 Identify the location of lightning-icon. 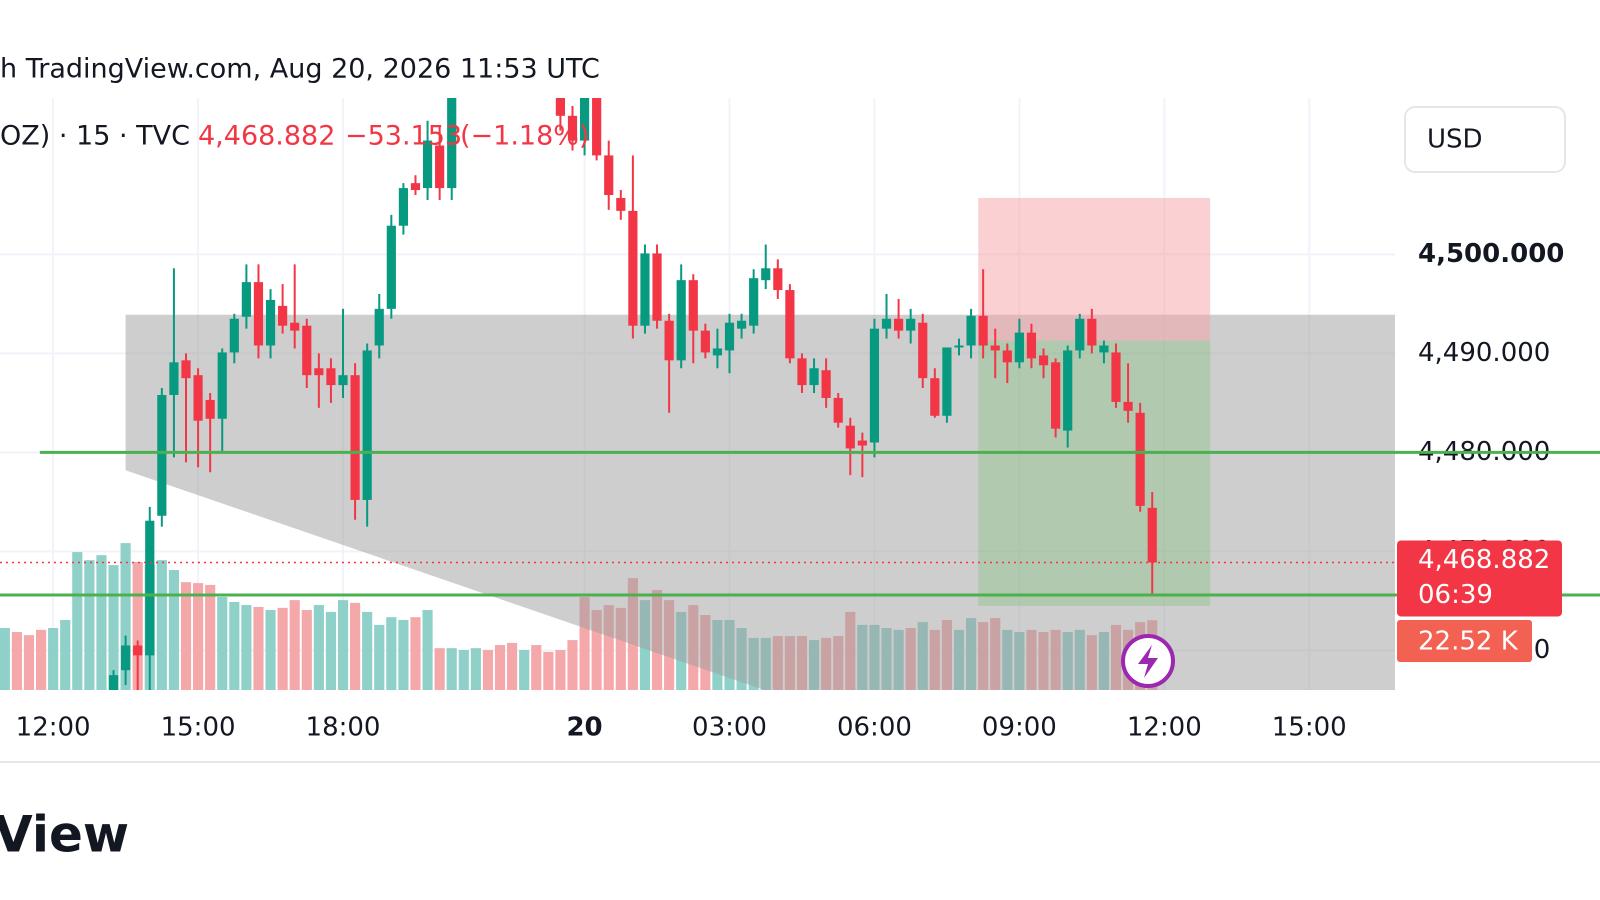
(1148, 661).